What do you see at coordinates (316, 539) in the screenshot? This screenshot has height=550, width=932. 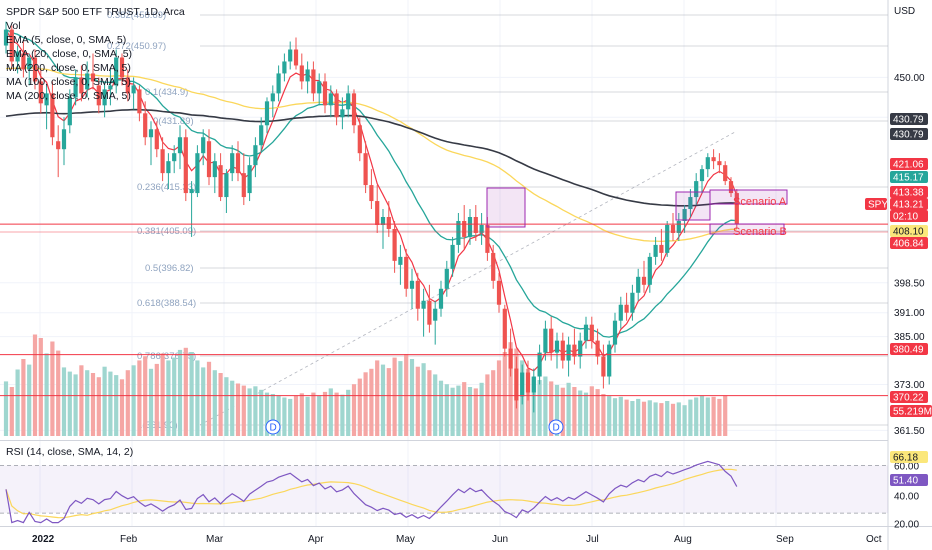 I see `time-tick-label: Apr` at bounding box center [316, 539].